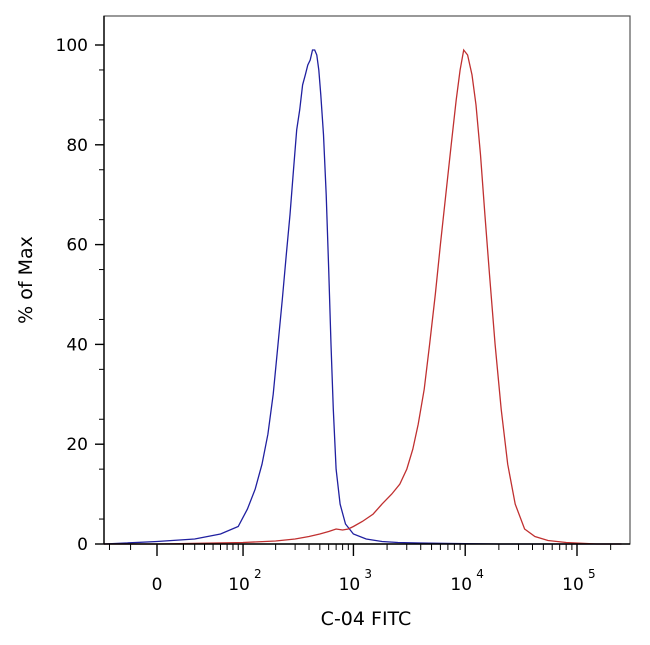 This screenshot has width=650, height=645. Describe the element at coordinates (77, 345) in the screenshot. I see `y-tick-label: 40` at that location.